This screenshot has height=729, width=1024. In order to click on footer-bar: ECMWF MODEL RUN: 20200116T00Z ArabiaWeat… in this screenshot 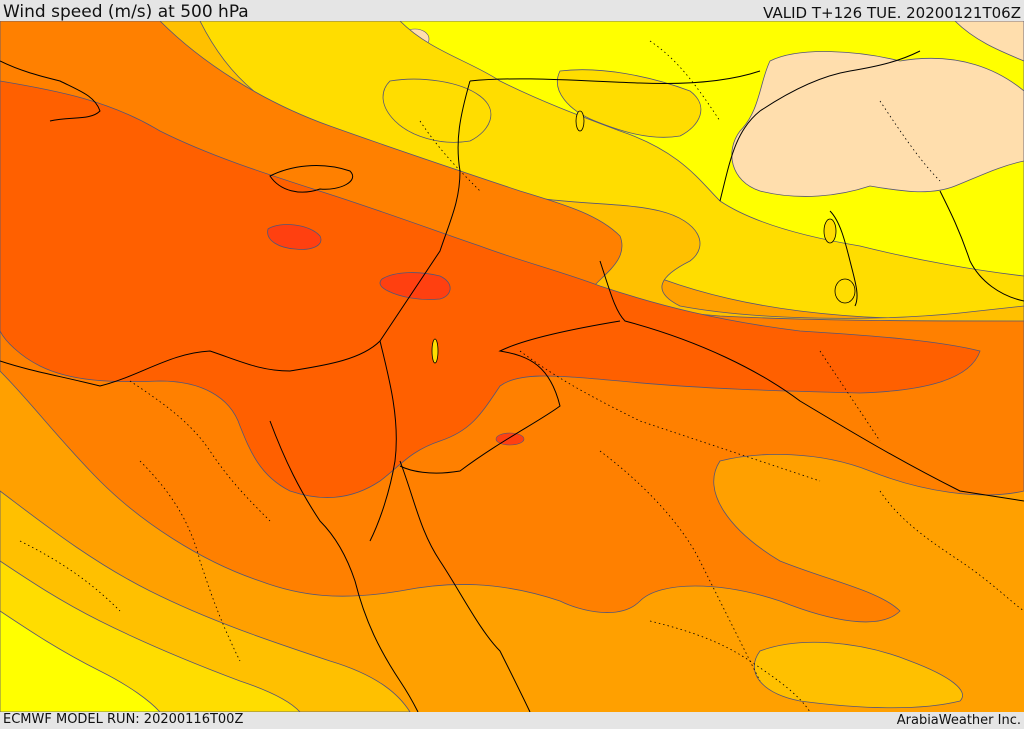, I will do `click(512, 720)`.